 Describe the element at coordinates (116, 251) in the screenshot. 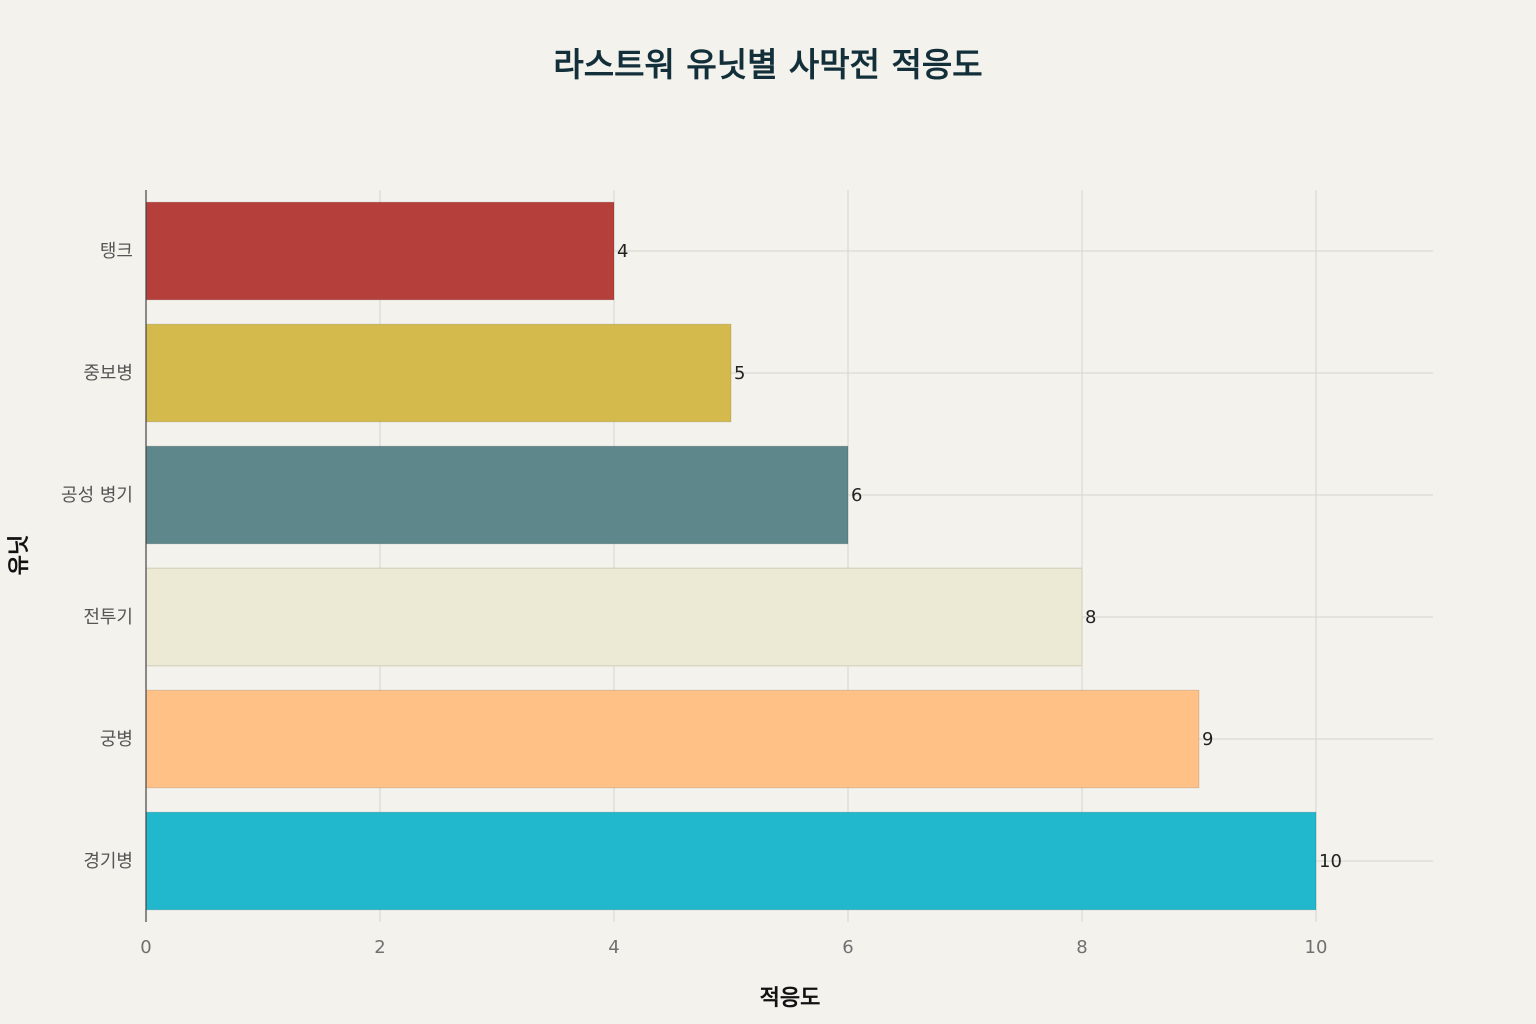

I see `category-label: 탱크` at that location.